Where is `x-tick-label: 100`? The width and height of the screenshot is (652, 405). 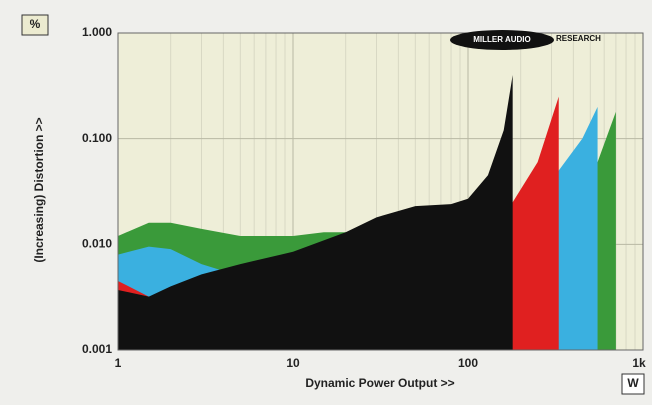 x-tick-label: 100 is located at coordinates (468, 363).